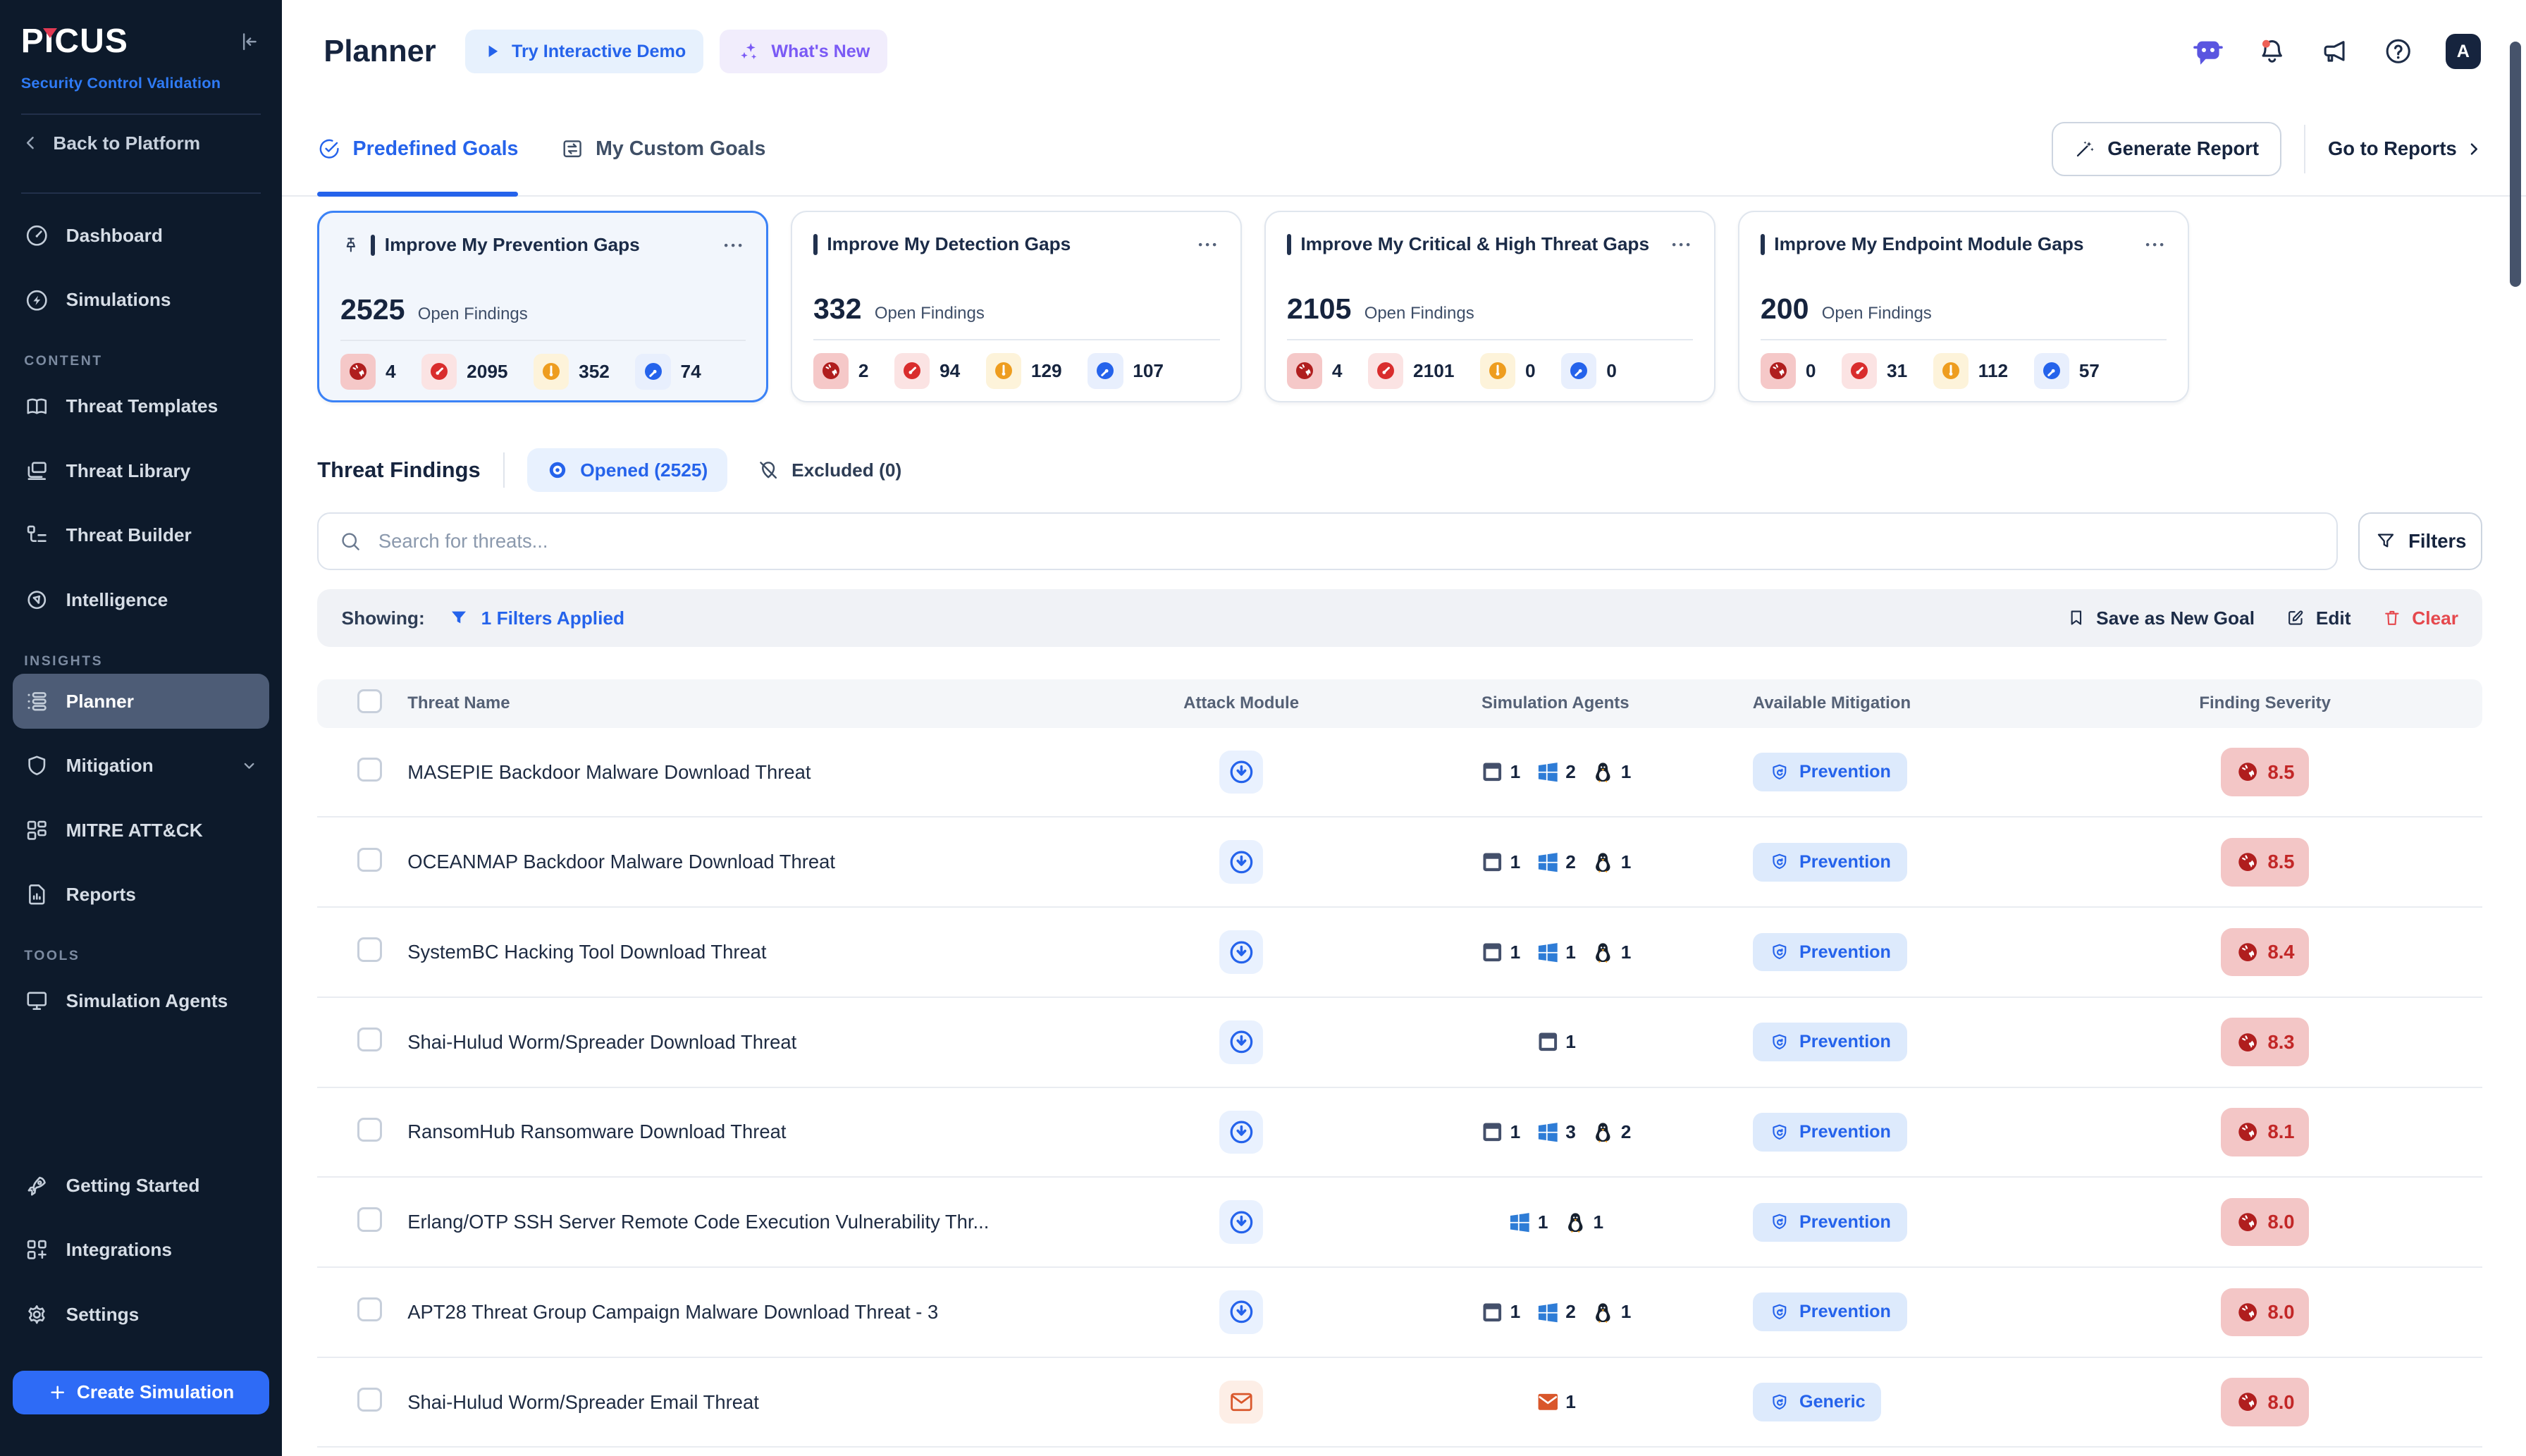 This screenshot has width=2526, height=1456. I want to click on announcements-megaphone-icon, so click(2334, 51).